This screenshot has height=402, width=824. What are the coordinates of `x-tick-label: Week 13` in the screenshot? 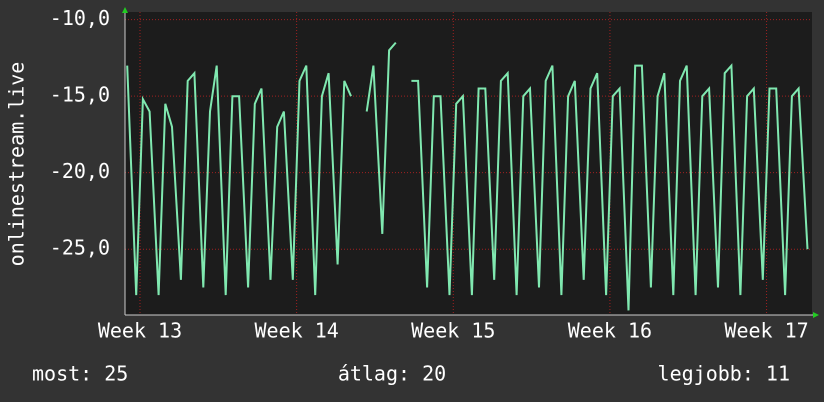 It's located at (140, 331).